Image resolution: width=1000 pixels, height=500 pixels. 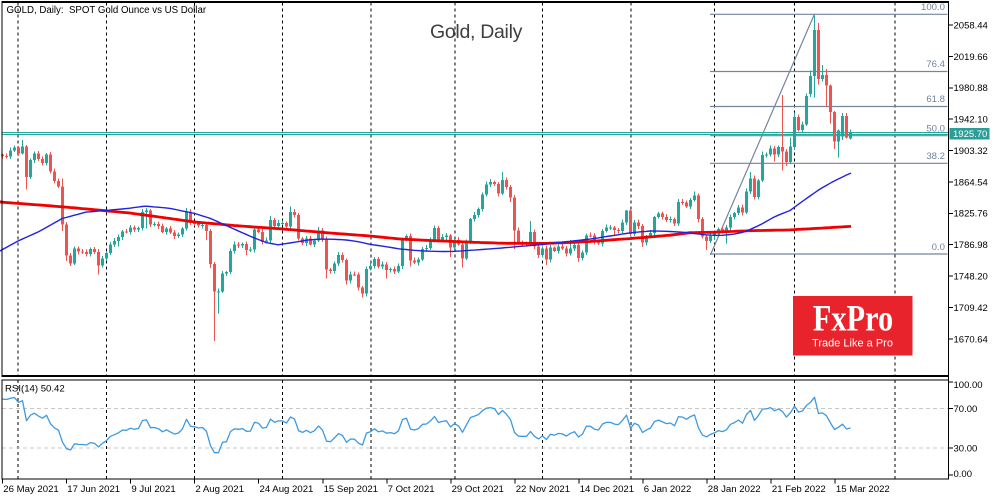 What do you see at coordinates (219, 489) in the screenshot?
I see `svg-text: 2 Aug 2021` at bounding box center [219, 489].